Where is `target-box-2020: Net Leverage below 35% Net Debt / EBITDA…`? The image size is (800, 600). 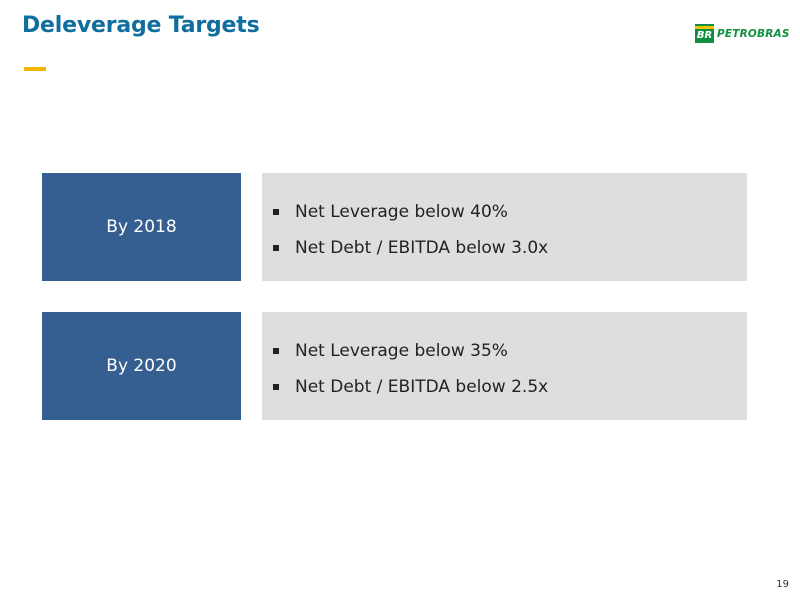
target-box-2020: Net Leverage below 35% Net Debt / EBITDA… is located at coordinates (504, 366).